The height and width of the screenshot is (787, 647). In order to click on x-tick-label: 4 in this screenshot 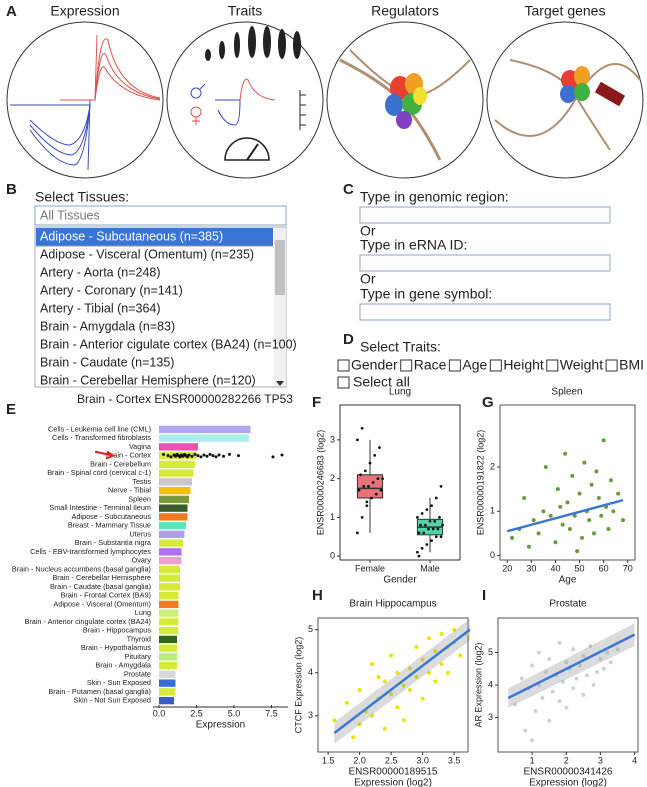, I will do `click(634, 760)`.